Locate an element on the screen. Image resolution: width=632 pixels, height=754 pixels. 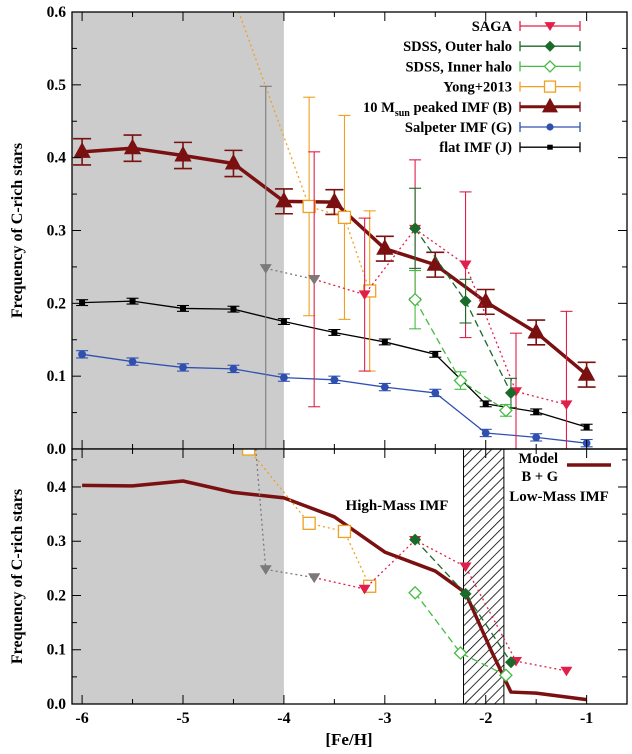
legend-label: SAGA is located at coordinates (492, 27).